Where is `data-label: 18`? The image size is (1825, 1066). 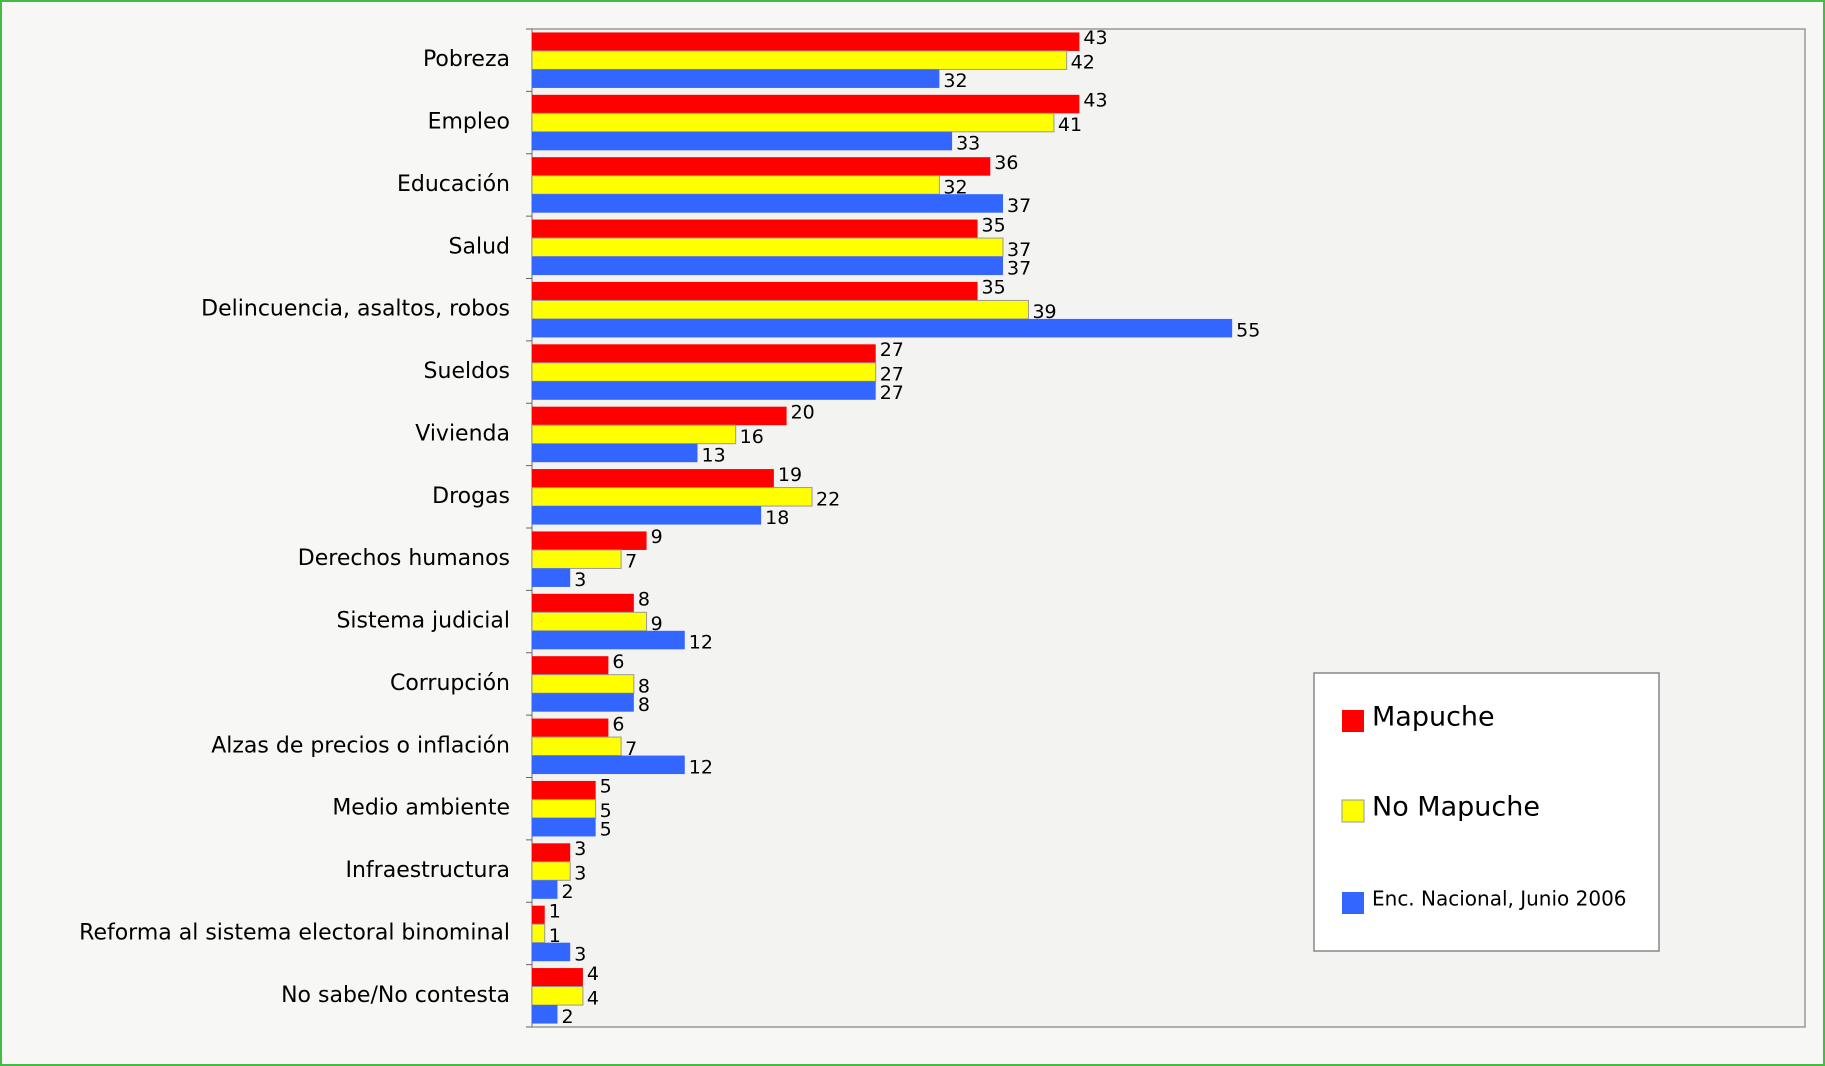 data-label: 18 is located at coordinates (777, 518).